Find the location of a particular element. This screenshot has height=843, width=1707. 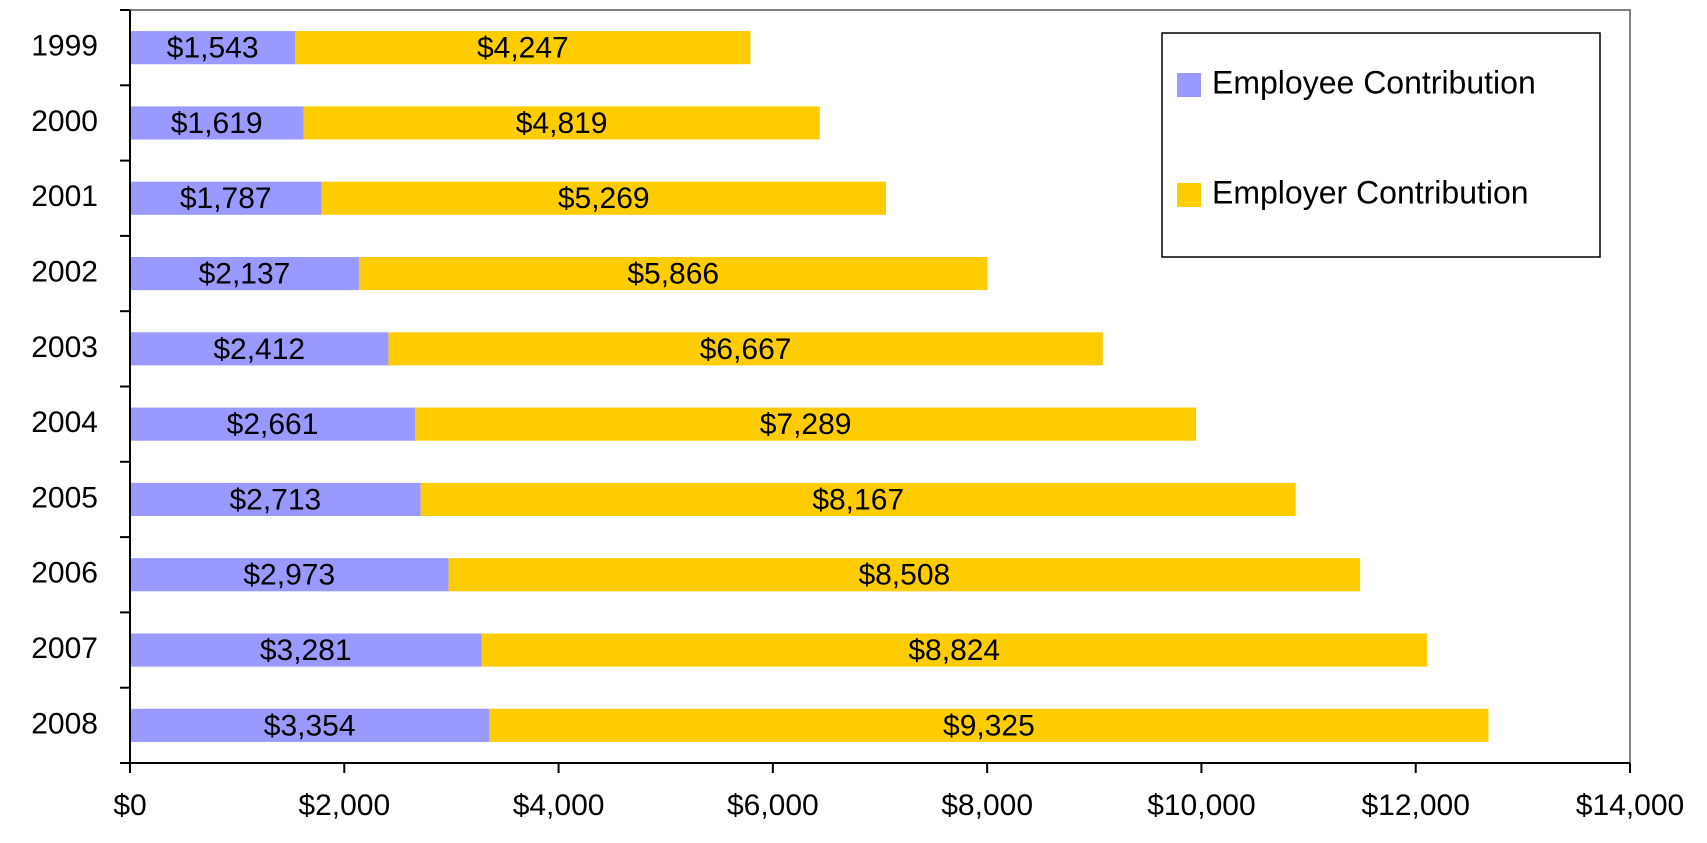

data-label: $2,713 is located at coordinates (275, 499).